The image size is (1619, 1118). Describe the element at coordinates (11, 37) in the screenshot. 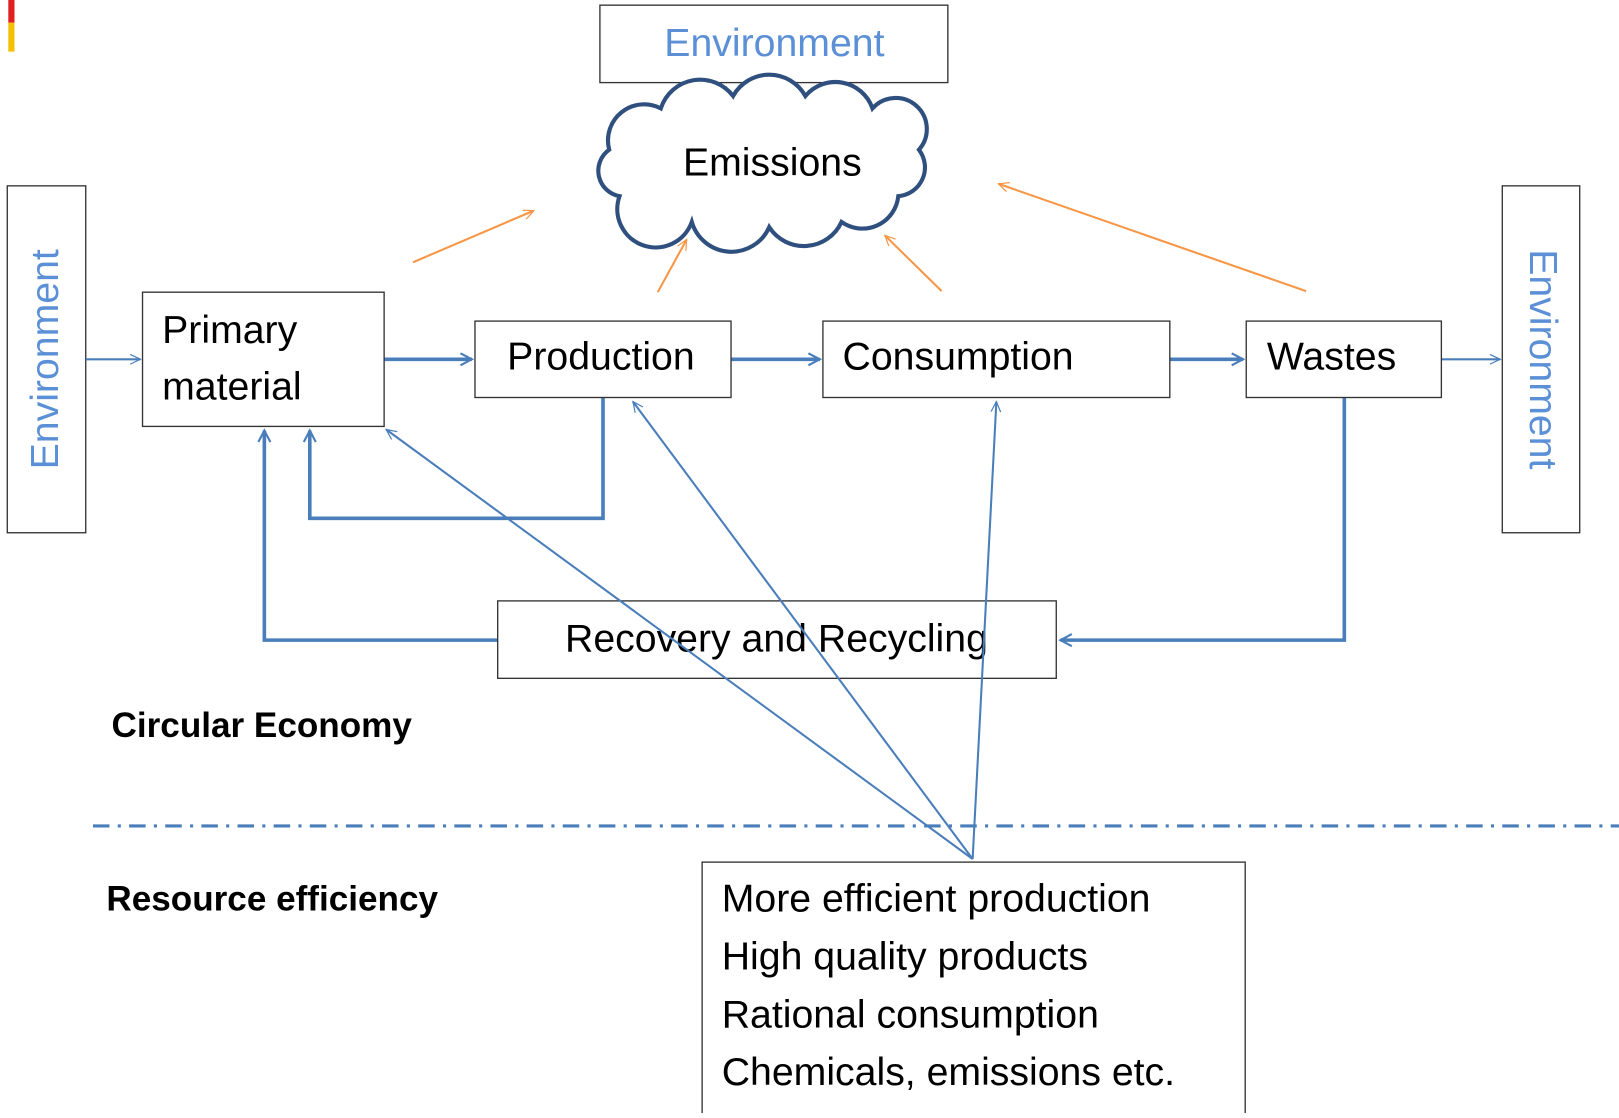

I see `deco-yellow` at that location.